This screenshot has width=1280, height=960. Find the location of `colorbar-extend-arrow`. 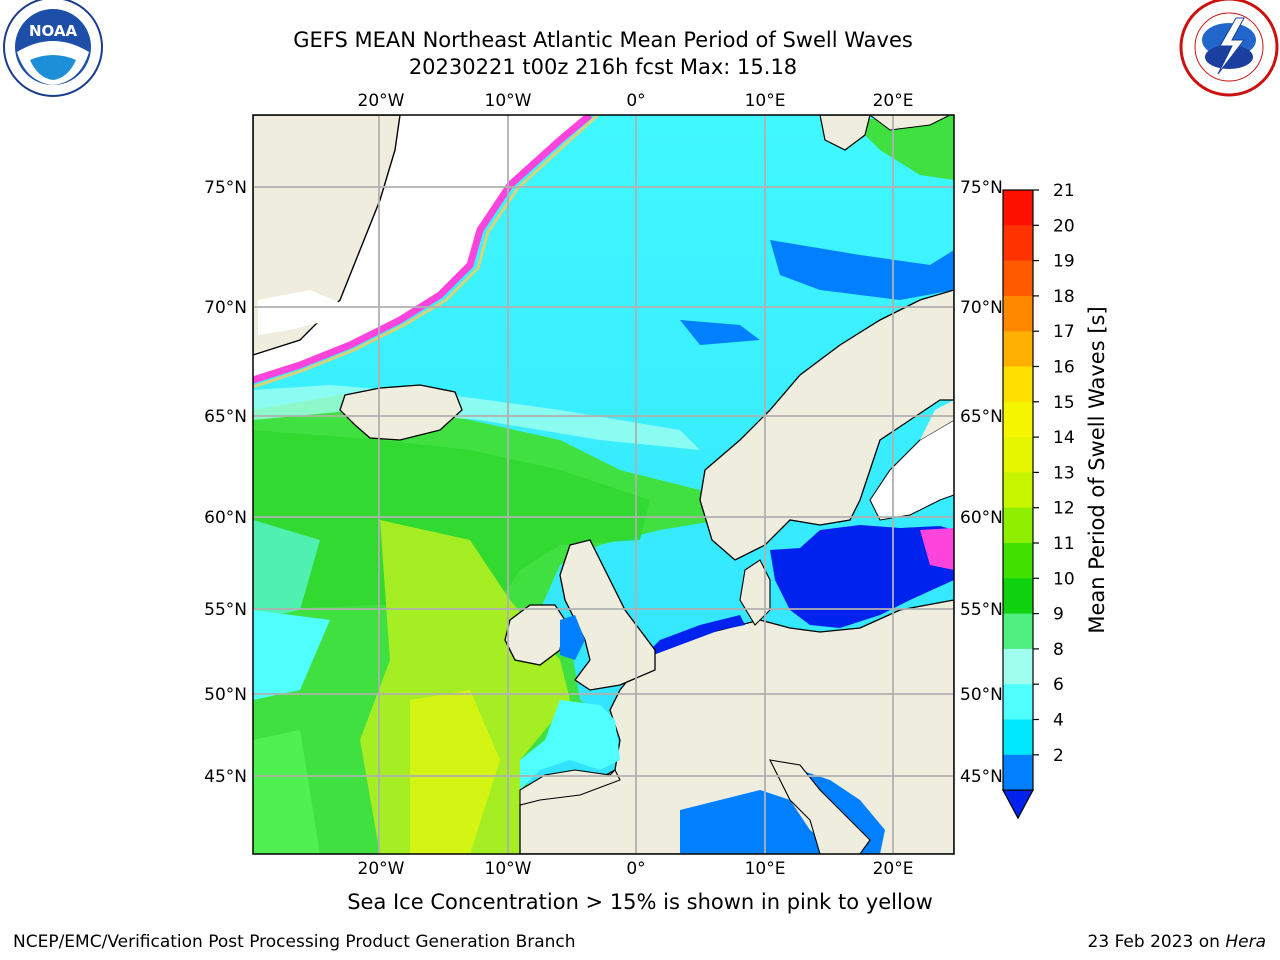

colorbar-extend-arrow is located at coordinates (1018, 804).